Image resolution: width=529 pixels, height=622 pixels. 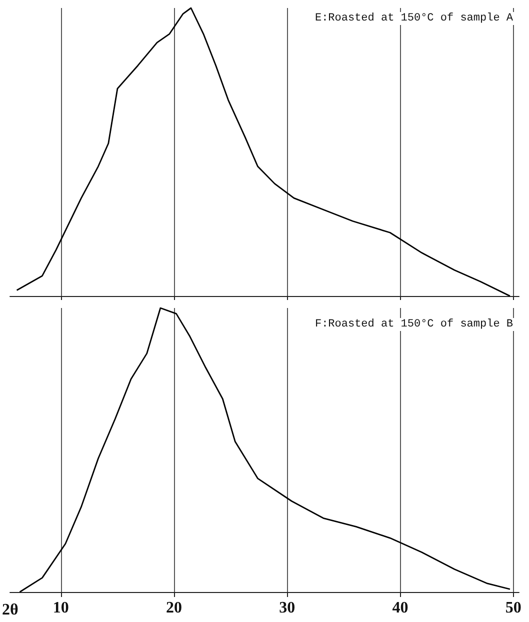 I want to click on x-axis-title: 2θ, so click(x=10, y=610).